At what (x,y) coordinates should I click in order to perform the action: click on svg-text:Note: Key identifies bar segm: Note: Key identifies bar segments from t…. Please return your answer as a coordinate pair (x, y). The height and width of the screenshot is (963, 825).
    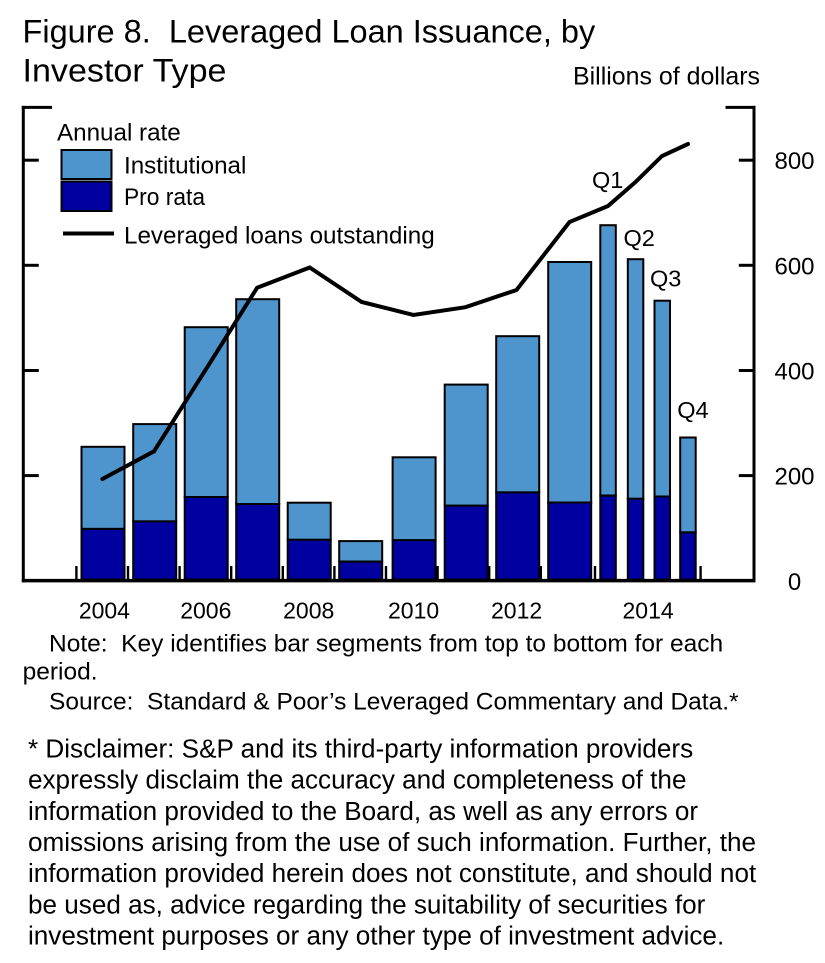
    Looking at the image, I should click on (386, 644).